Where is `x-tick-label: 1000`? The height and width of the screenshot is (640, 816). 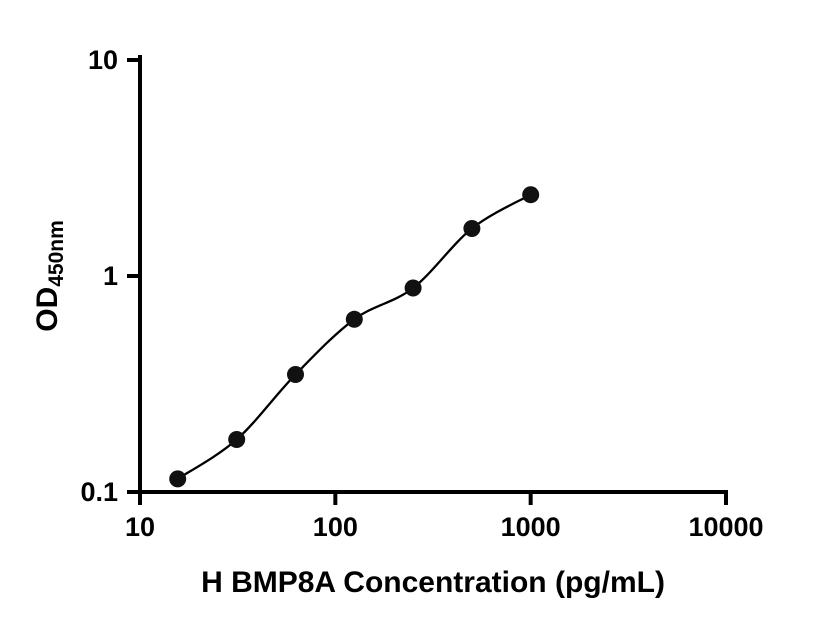
x-tick-label: 1000 is located at coordinates (531, 527).